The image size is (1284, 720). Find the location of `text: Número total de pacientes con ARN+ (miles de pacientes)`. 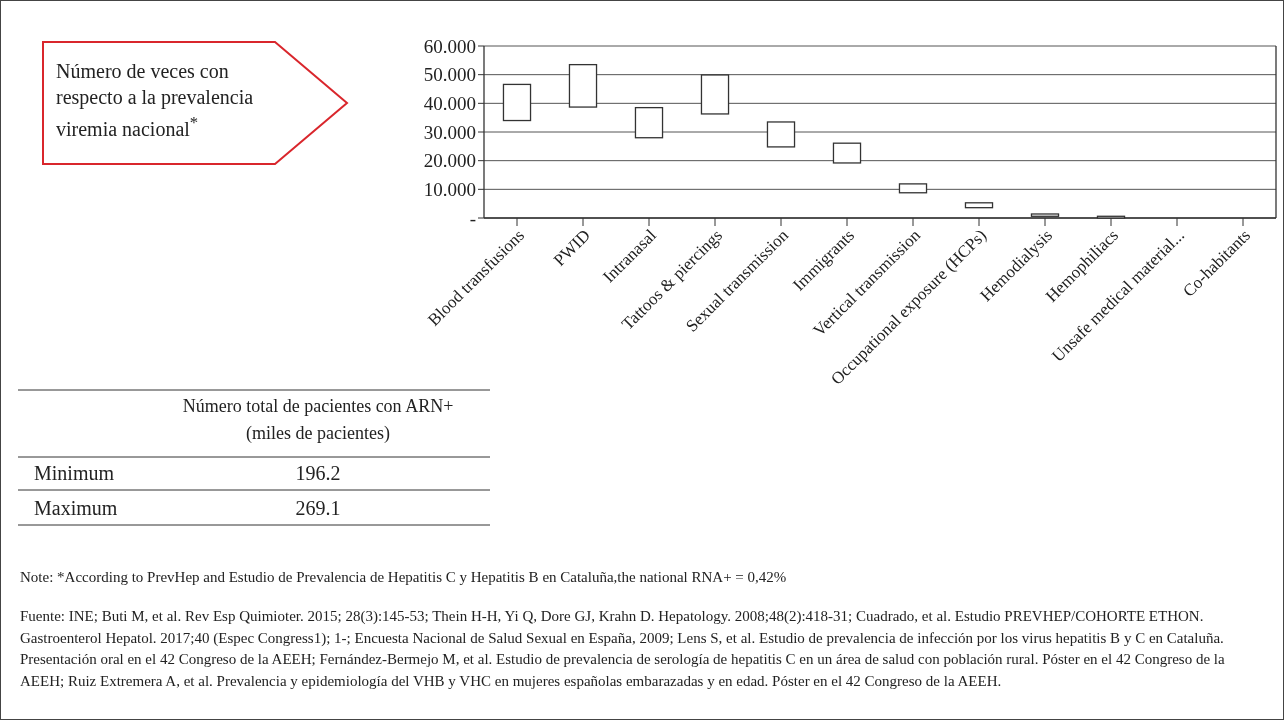

text: Número total de pacientes con ARN+ (miles de pacientes) is located at coordinates (318, 420).